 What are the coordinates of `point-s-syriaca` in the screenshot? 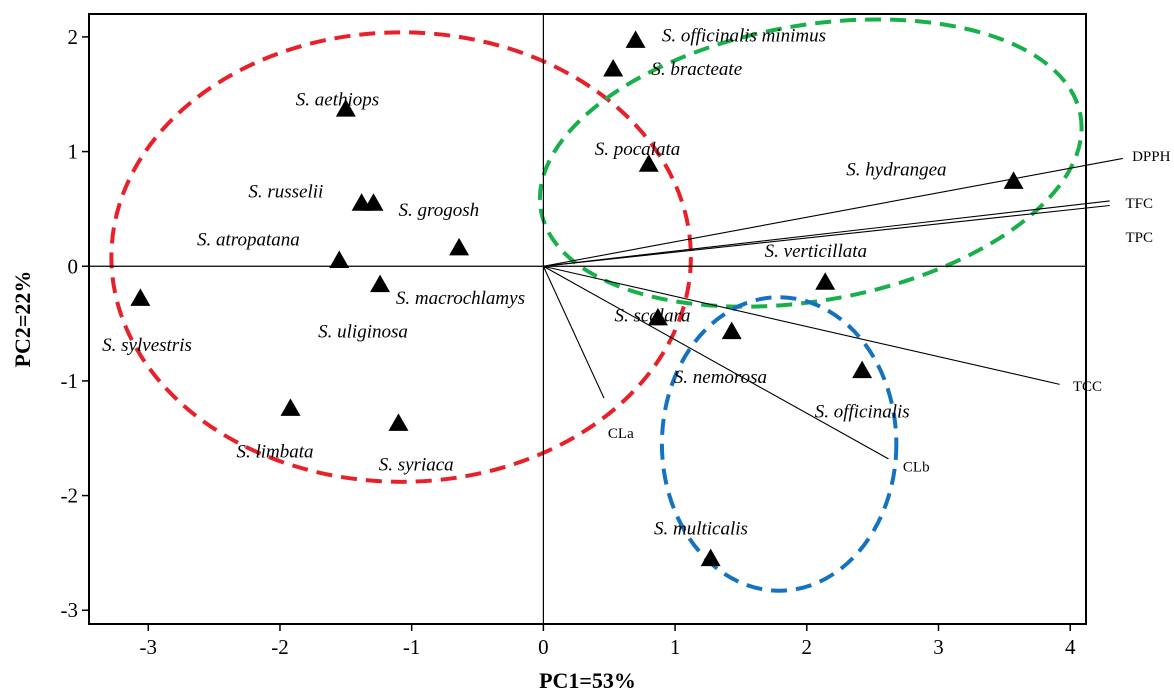 It's located at (398, 422).